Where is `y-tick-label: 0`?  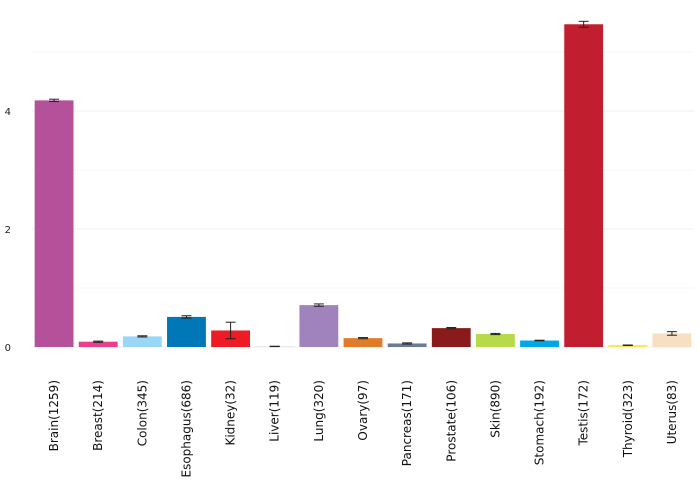 y-tick-label: 0 is located at coordinates (8, 348).